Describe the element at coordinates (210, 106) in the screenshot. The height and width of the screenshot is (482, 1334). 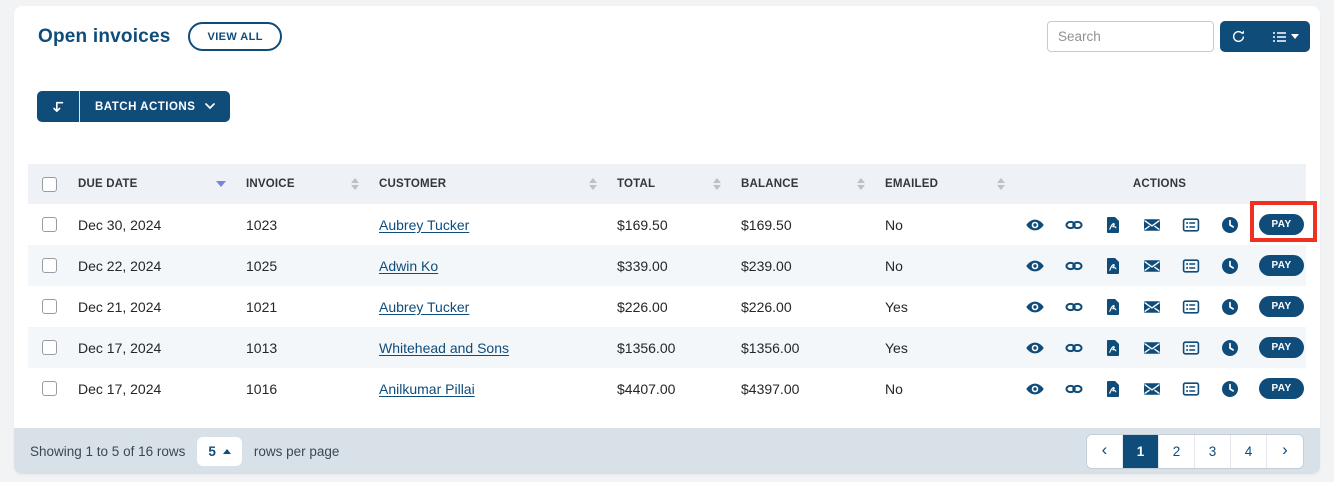
I see `chevron-down-icon` at that location.